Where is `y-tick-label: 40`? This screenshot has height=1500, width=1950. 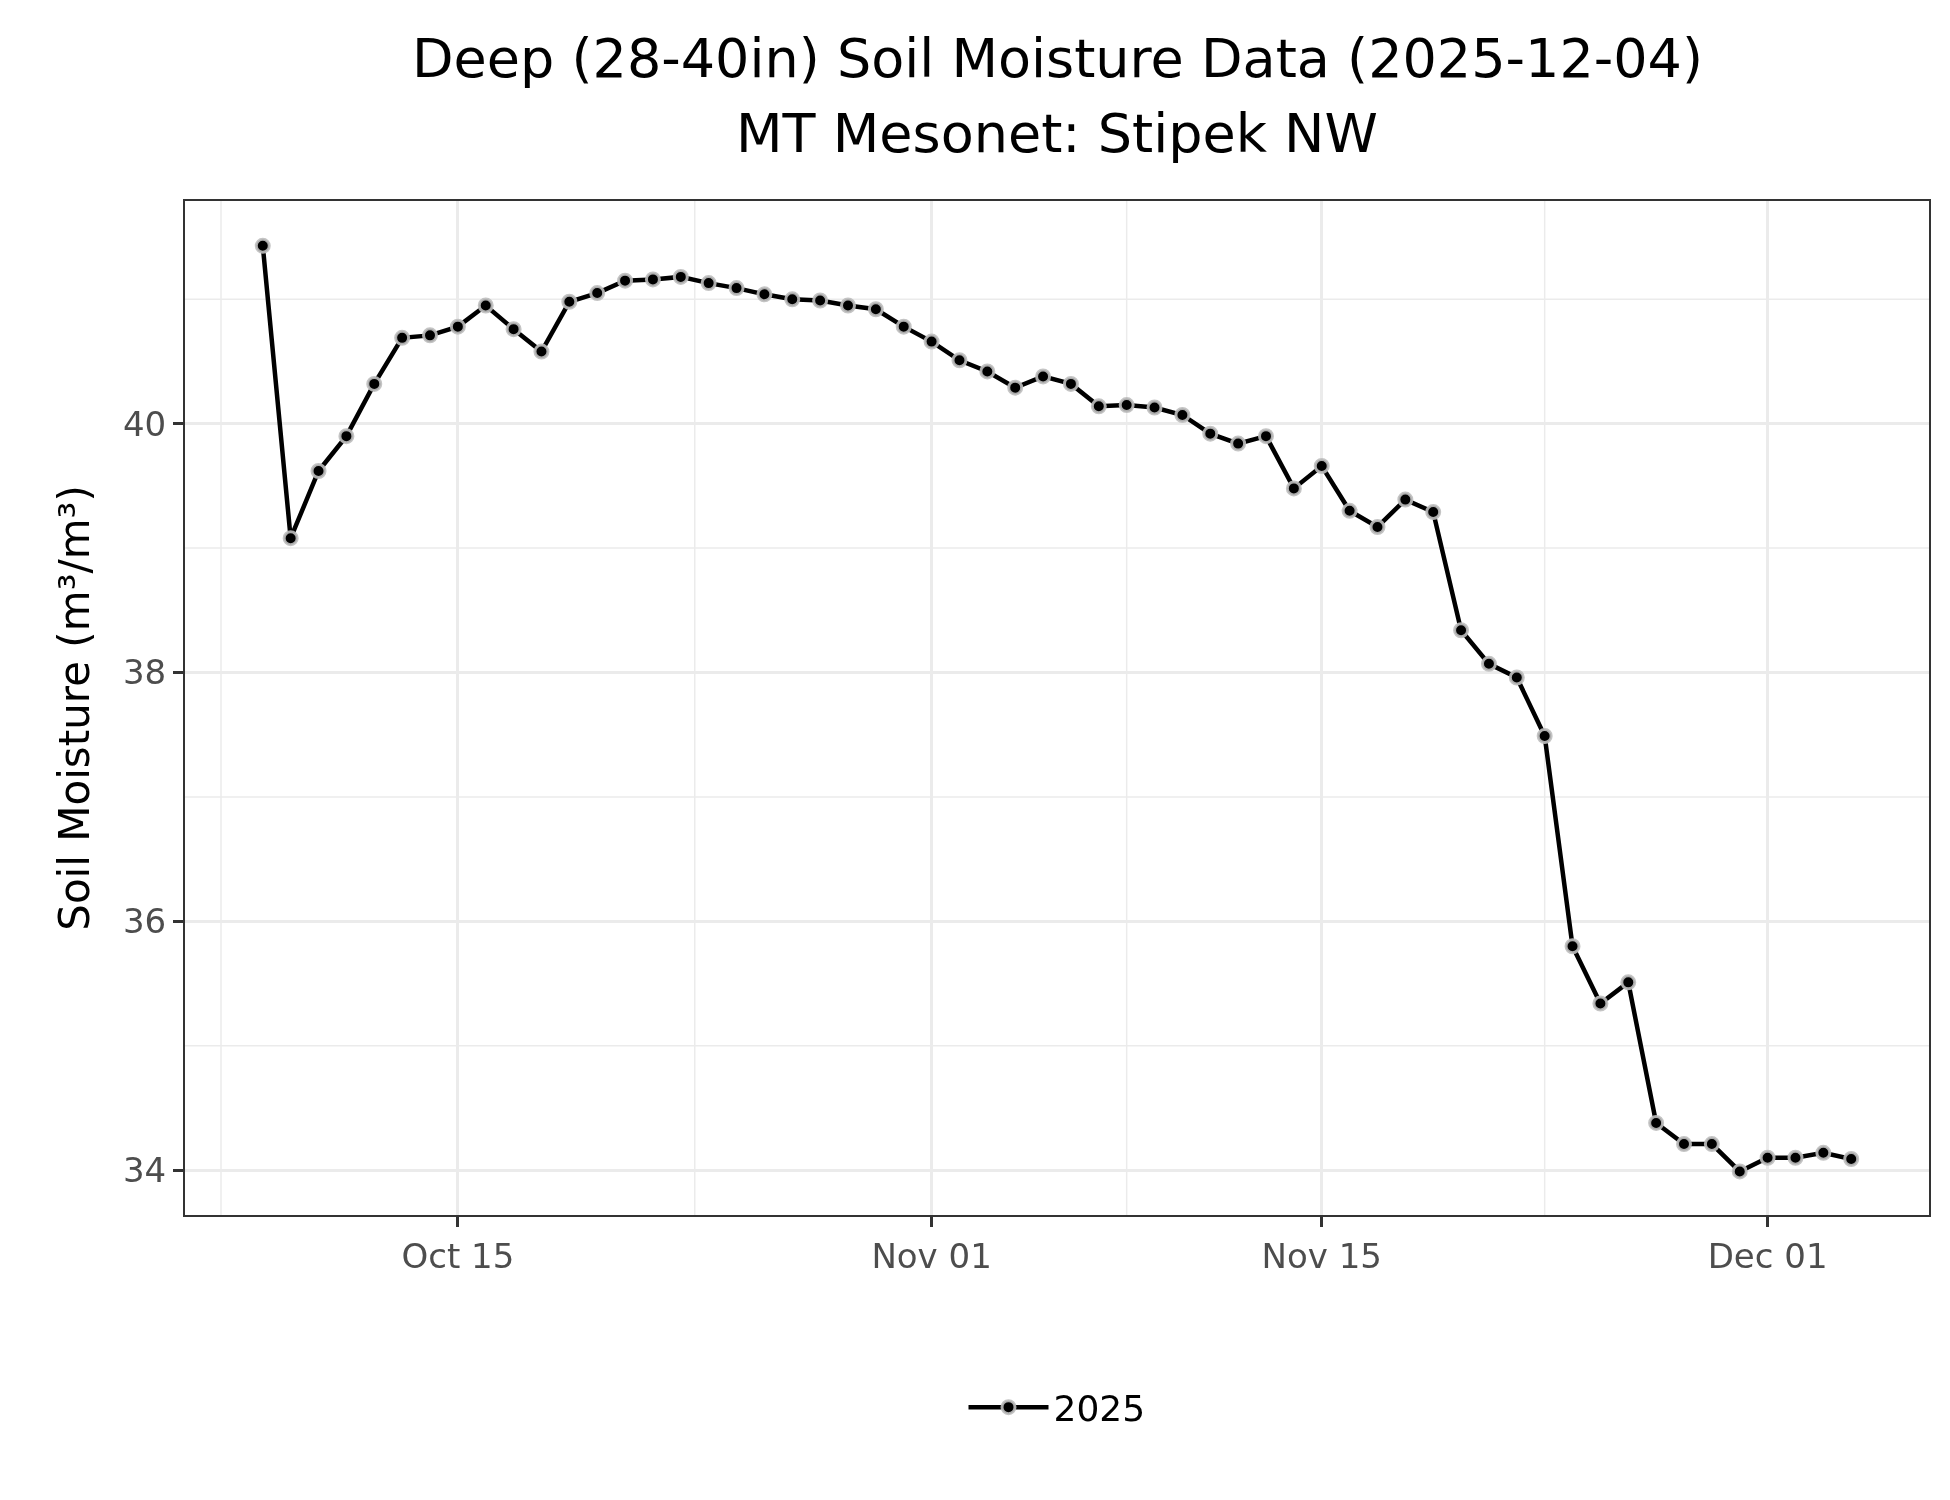
y-tick-label: 40 is located at coordinates (144, 423).